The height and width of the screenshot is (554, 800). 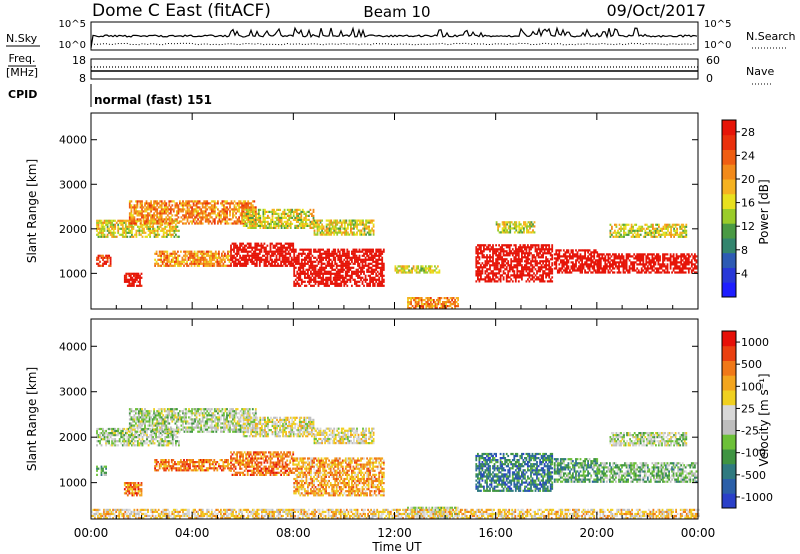 I want to click on date-label: 09/Oct/2017, so click(x=656, y=10).